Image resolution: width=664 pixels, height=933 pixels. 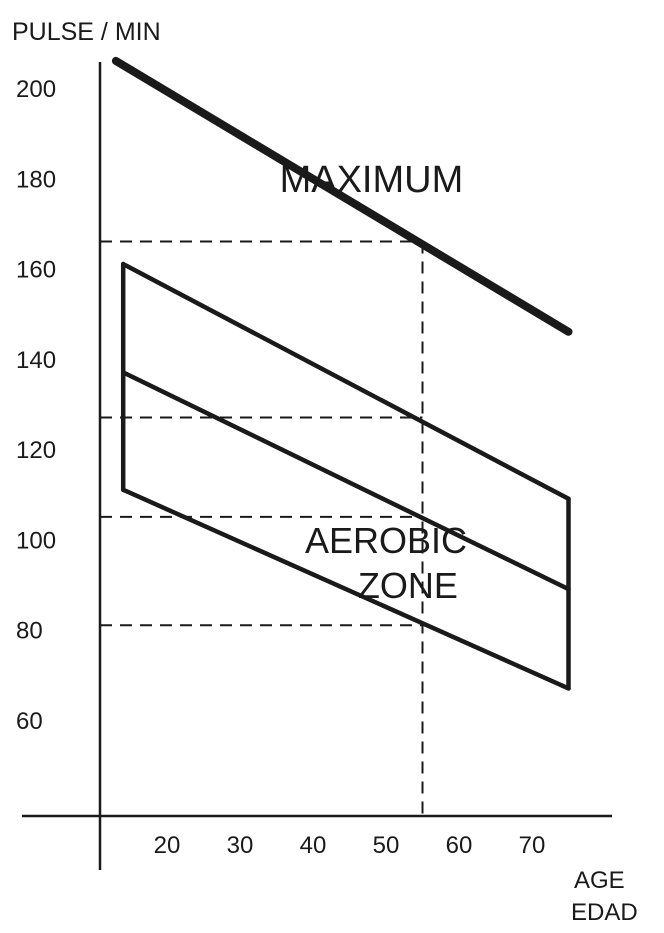 I want to click on annotation-aerobic: AEROBIC, so click(x=386, y=540).